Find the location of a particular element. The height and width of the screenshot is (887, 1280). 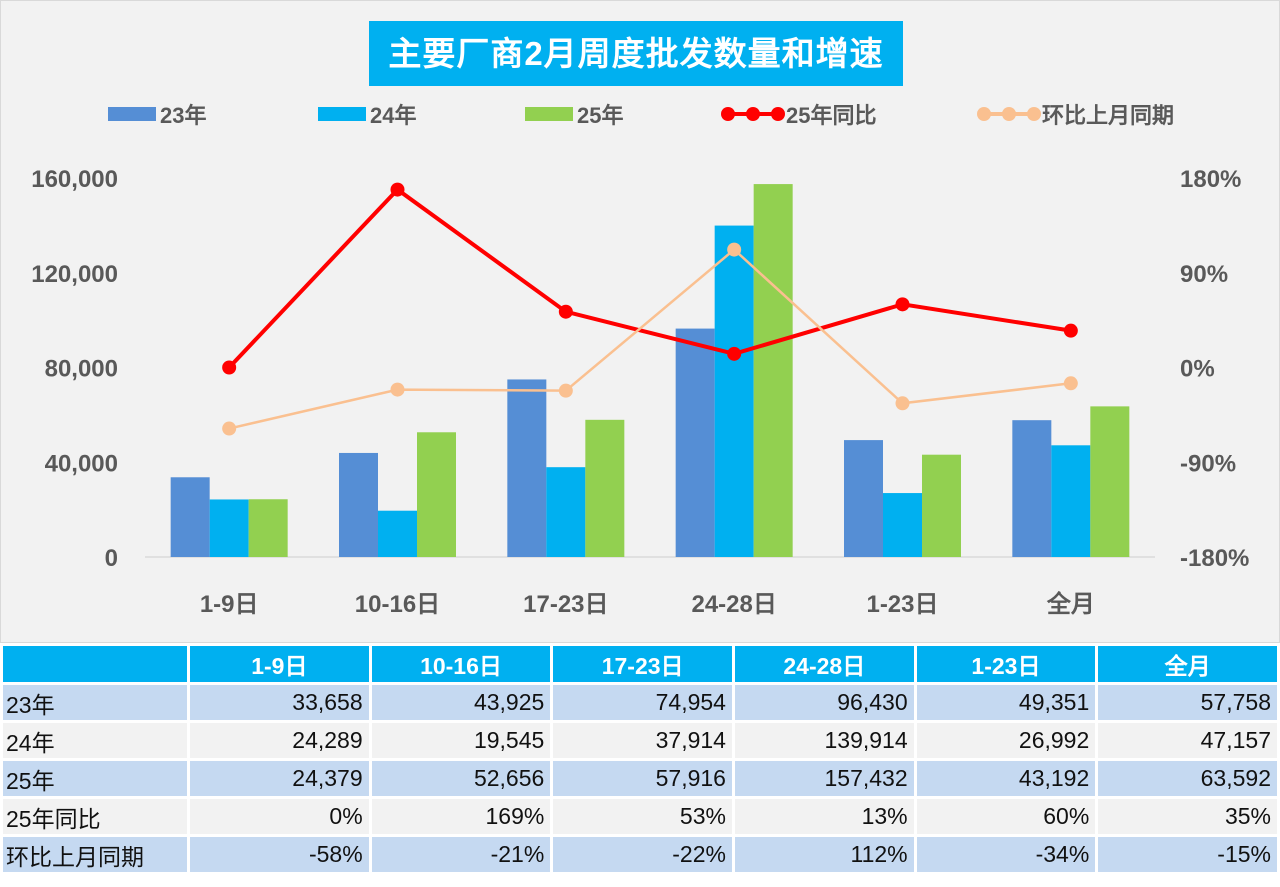

table-row: 环比上月同期 -58% -21% -22% 112% -34% -15% is located at coordinates (640, 854).